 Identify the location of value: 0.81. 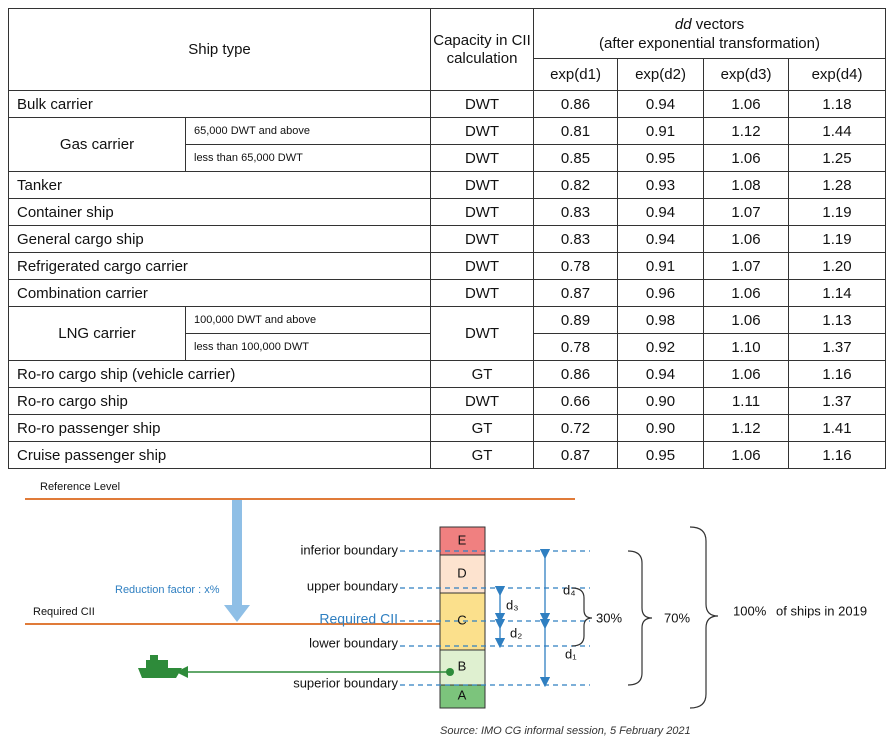
(576, 131).